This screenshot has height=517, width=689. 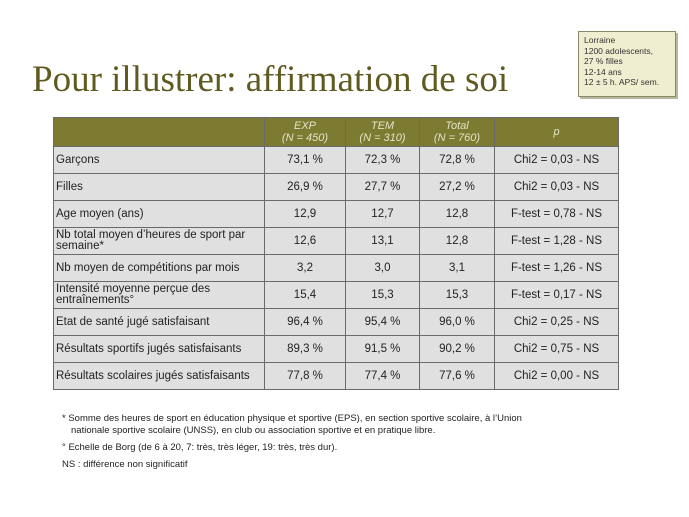 I want to click on info-line: 1200 adolescents,, so click(x=618, y=50).